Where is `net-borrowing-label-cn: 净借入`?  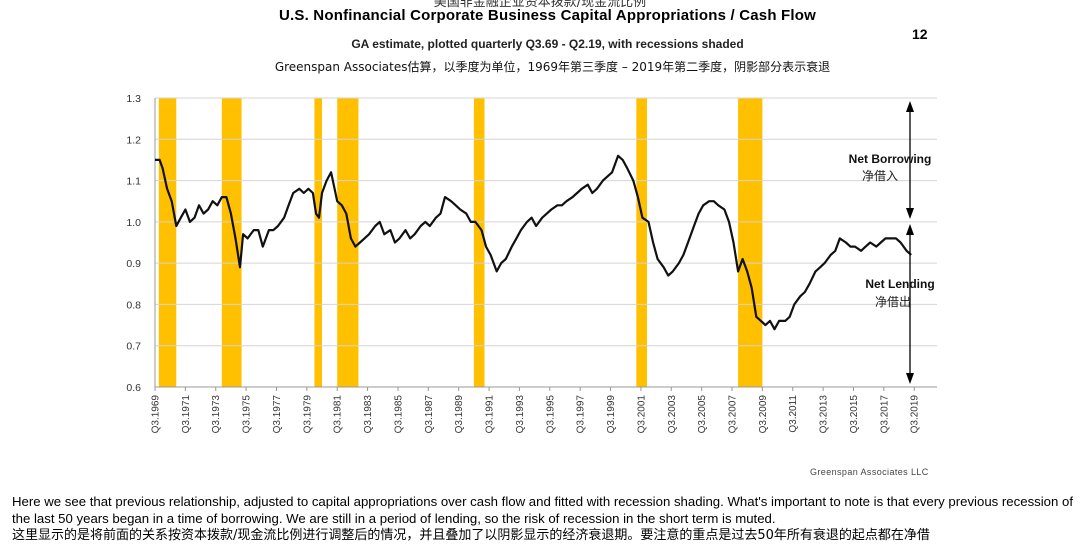 net-borrowing-label-cn: 净借入 is located at coordinates (880, 176).